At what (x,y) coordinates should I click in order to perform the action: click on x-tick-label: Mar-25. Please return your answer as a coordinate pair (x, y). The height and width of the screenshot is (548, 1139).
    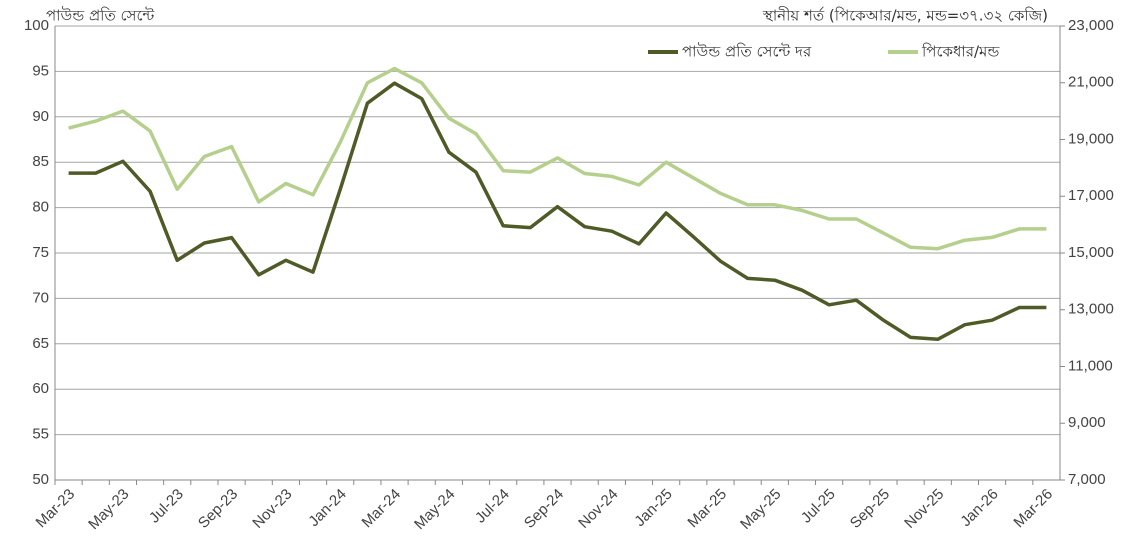
    Looking at the image, I should click on (707, 509).